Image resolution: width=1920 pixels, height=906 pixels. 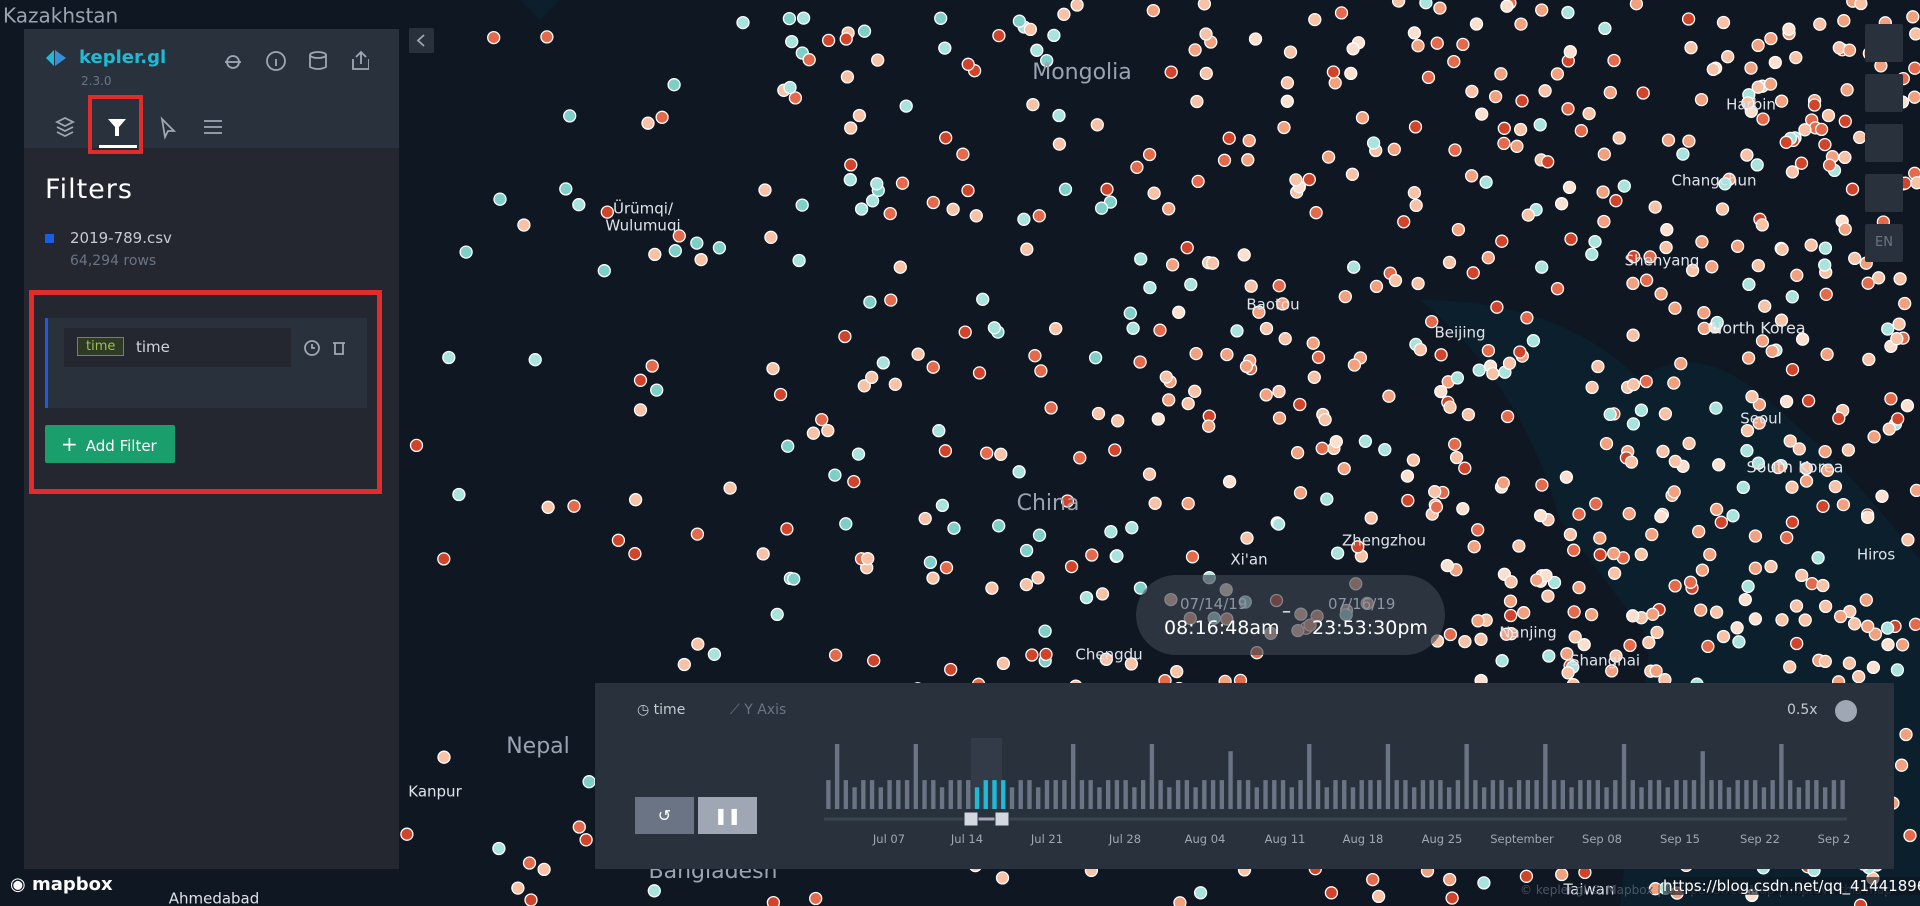 I want to click on reset-button: ↺, so click(x=664, y=815).